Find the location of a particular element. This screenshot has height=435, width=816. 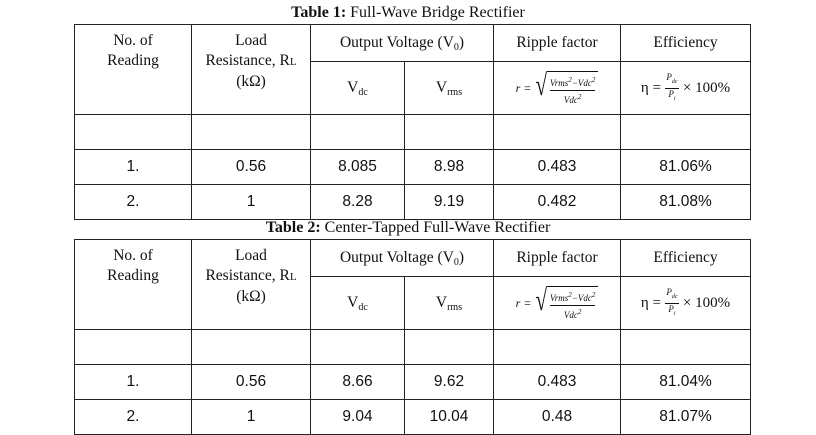

cell-efficiency: 81.04% is located at coordinates (685, 382).